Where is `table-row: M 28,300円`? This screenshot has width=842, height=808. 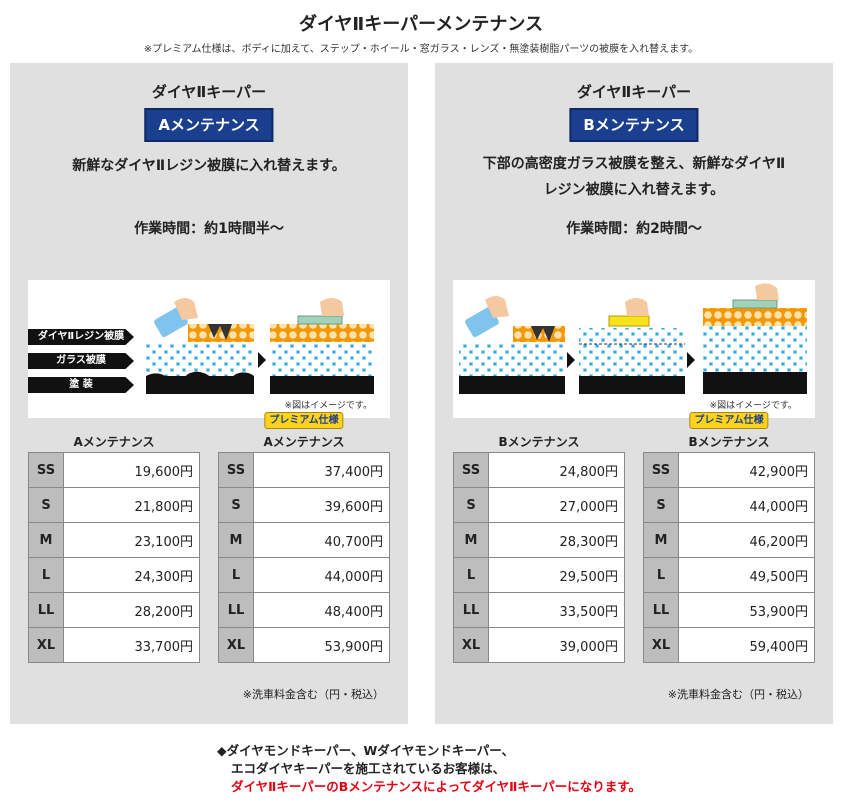 table-row: M 28,300円 is located at coordinates (539, 540).